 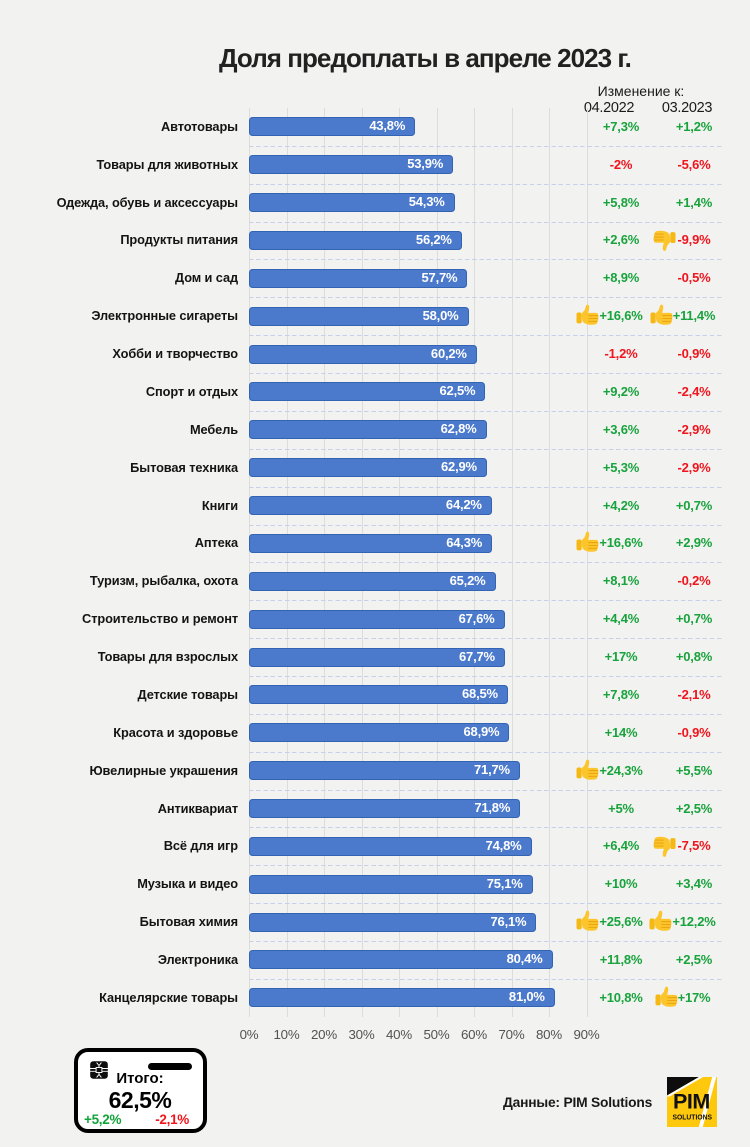 I want to click on svg-text: SOLUTIONS, so click(x=693, y=1117).